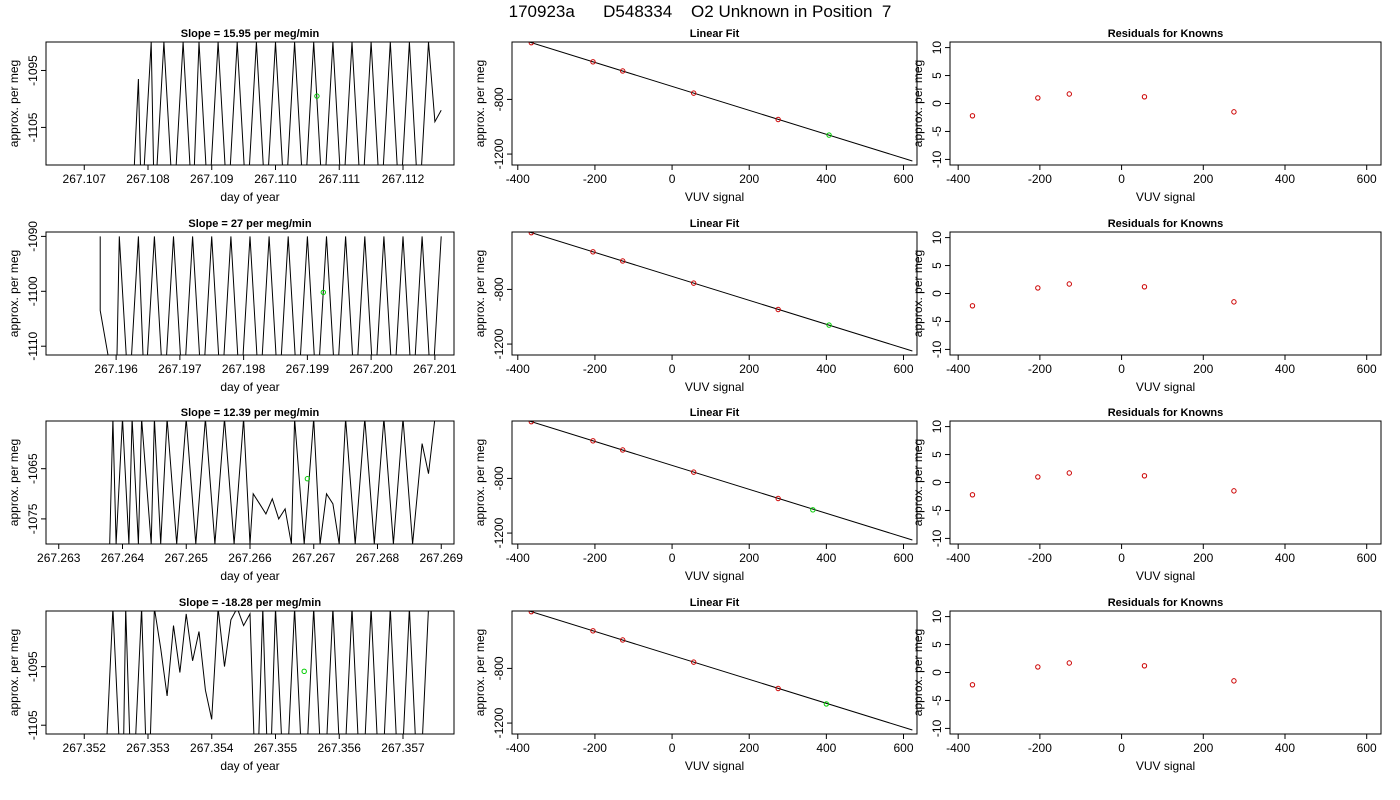  Describe the element at coordinates (116, 369) in the screenshot. I see `x-tick-label: 267.196` at that location.